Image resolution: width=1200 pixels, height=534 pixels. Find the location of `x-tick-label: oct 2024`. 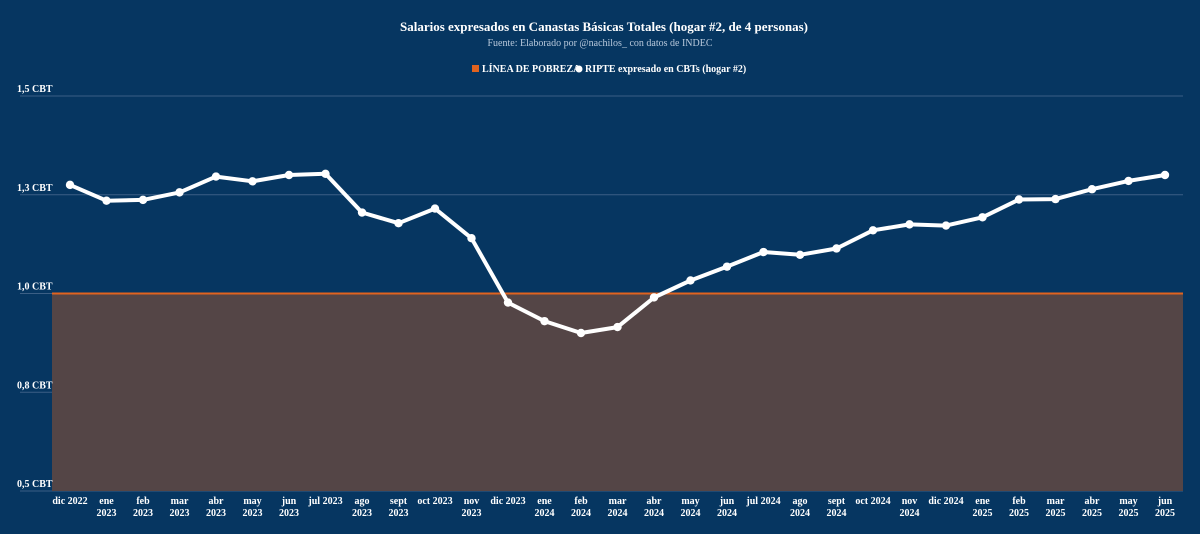

x-tick-label: oct 2024 is located at coordinates (872, 501).